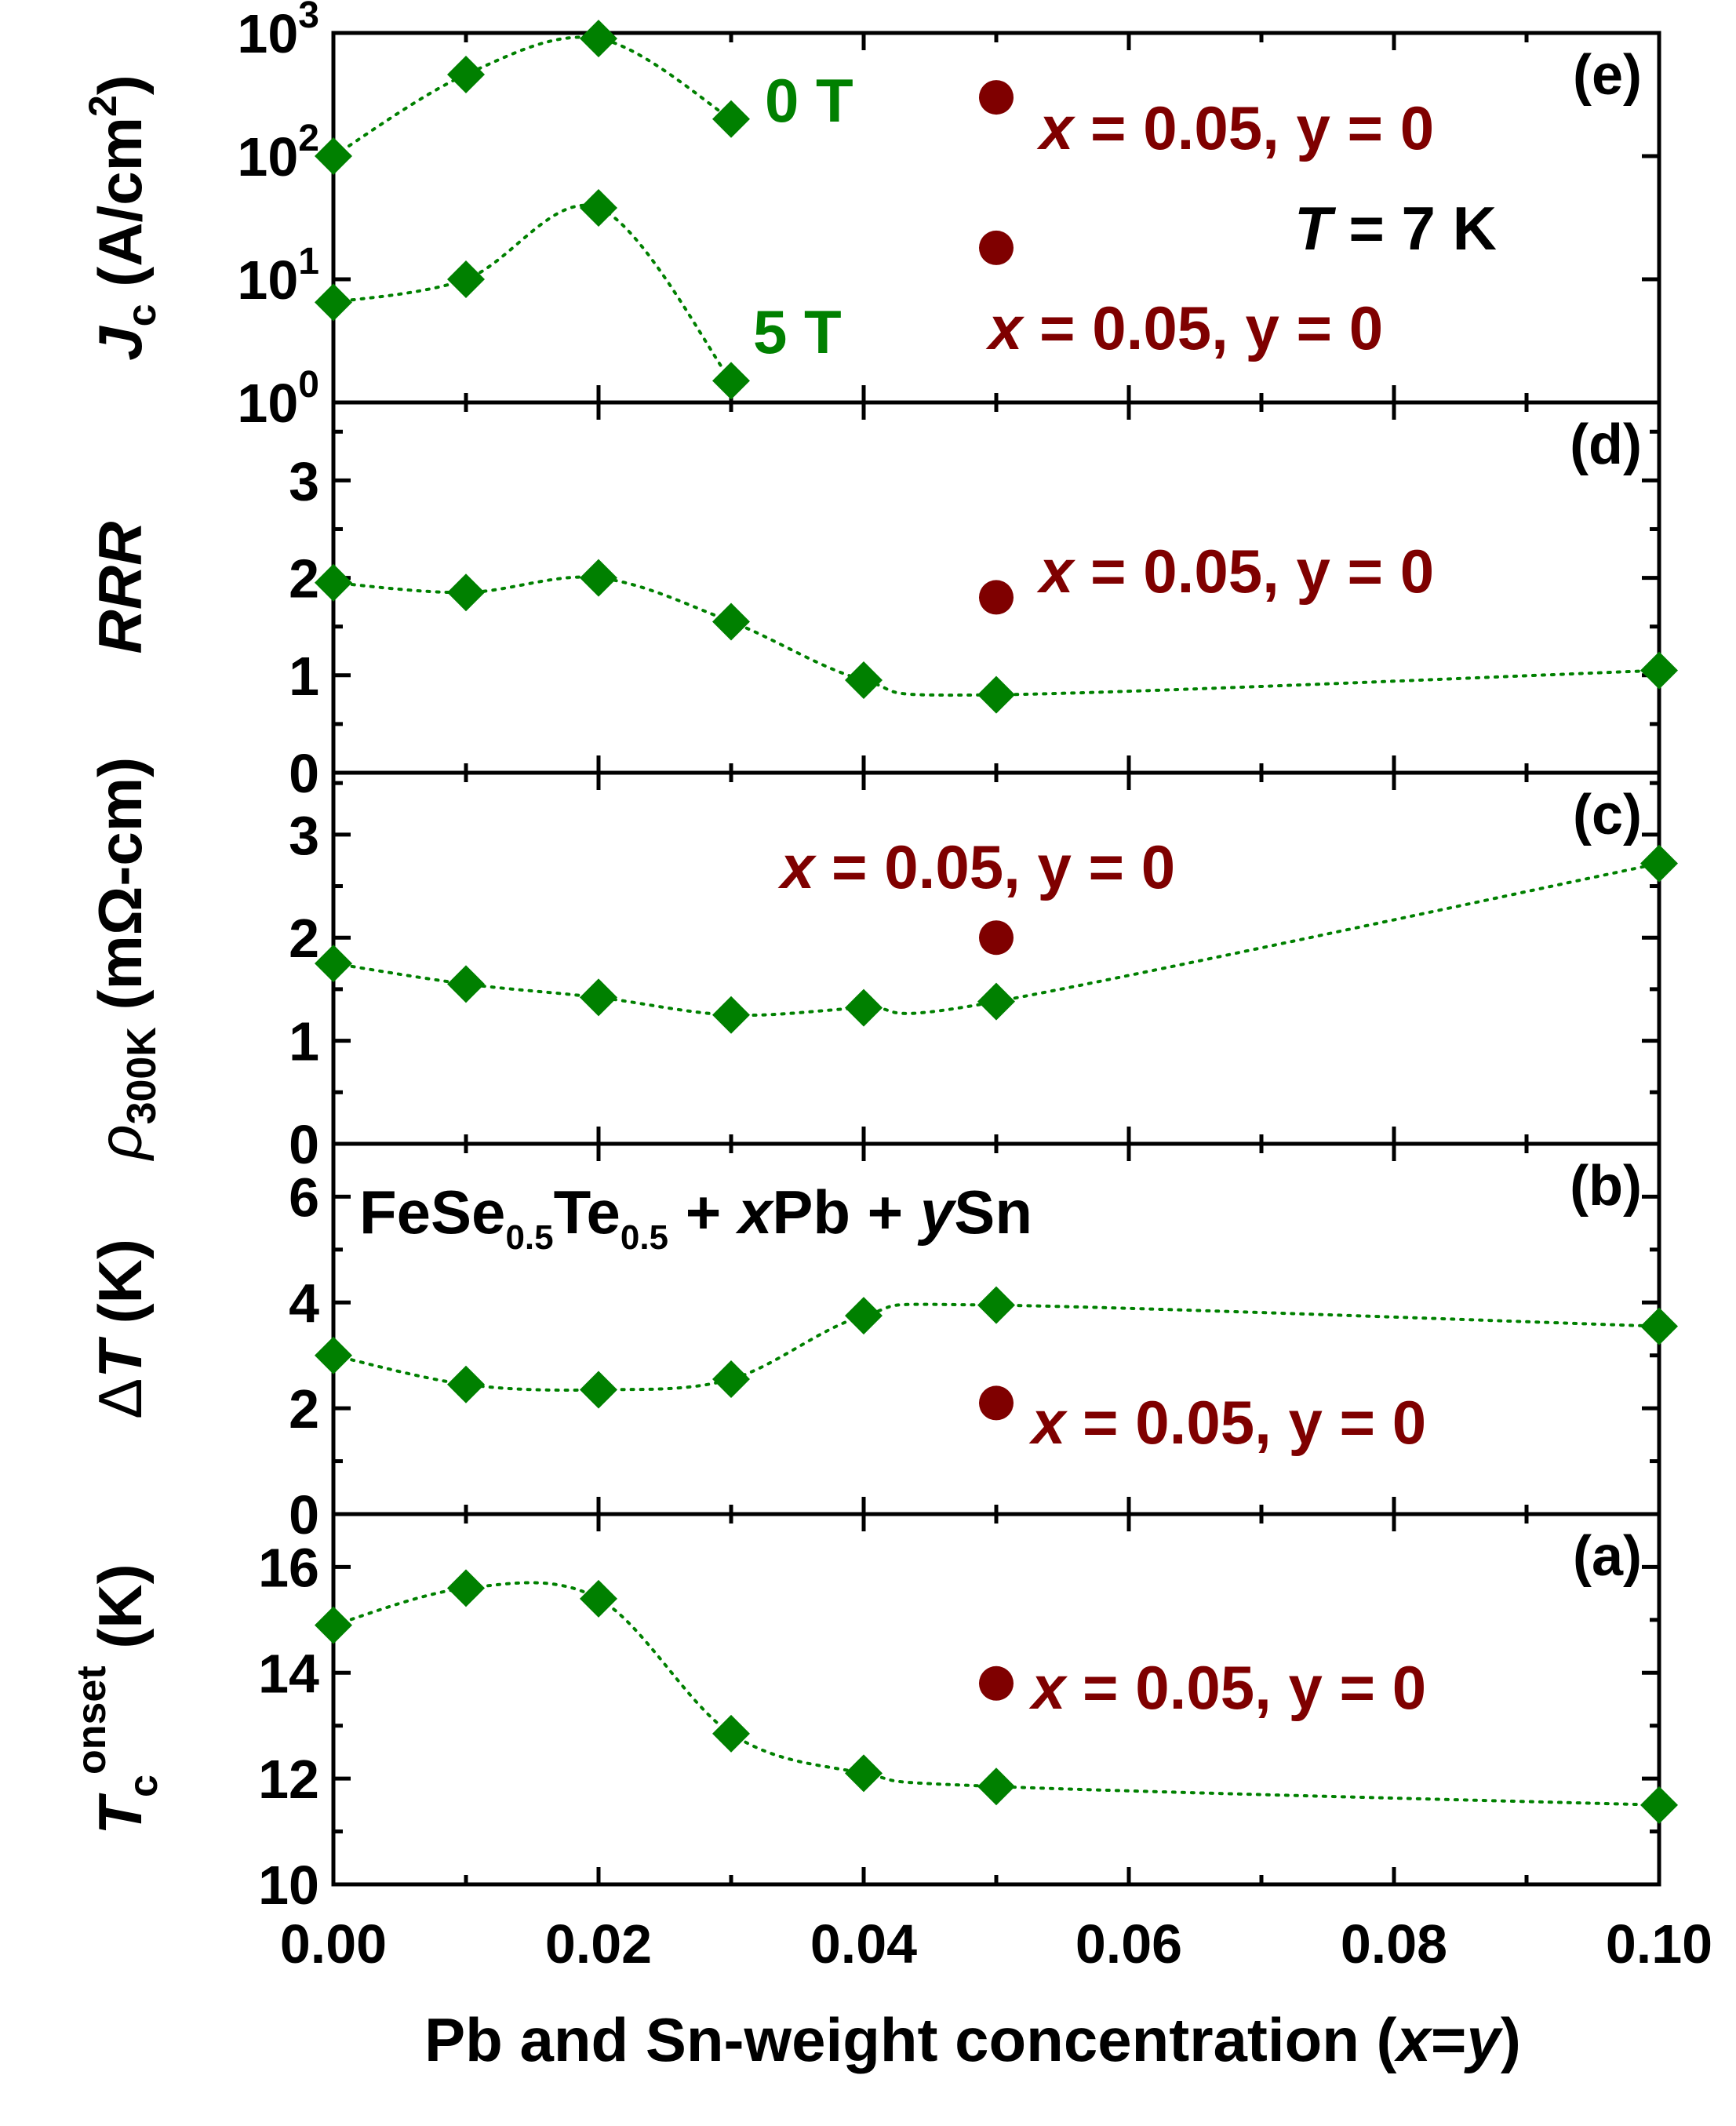 The image size is (1736, 2126). What do you see at coordinates (278, 276) in the screenshot?
I see `panel-e-y-tick-label: 10¹` at bounding box center [278, 276].